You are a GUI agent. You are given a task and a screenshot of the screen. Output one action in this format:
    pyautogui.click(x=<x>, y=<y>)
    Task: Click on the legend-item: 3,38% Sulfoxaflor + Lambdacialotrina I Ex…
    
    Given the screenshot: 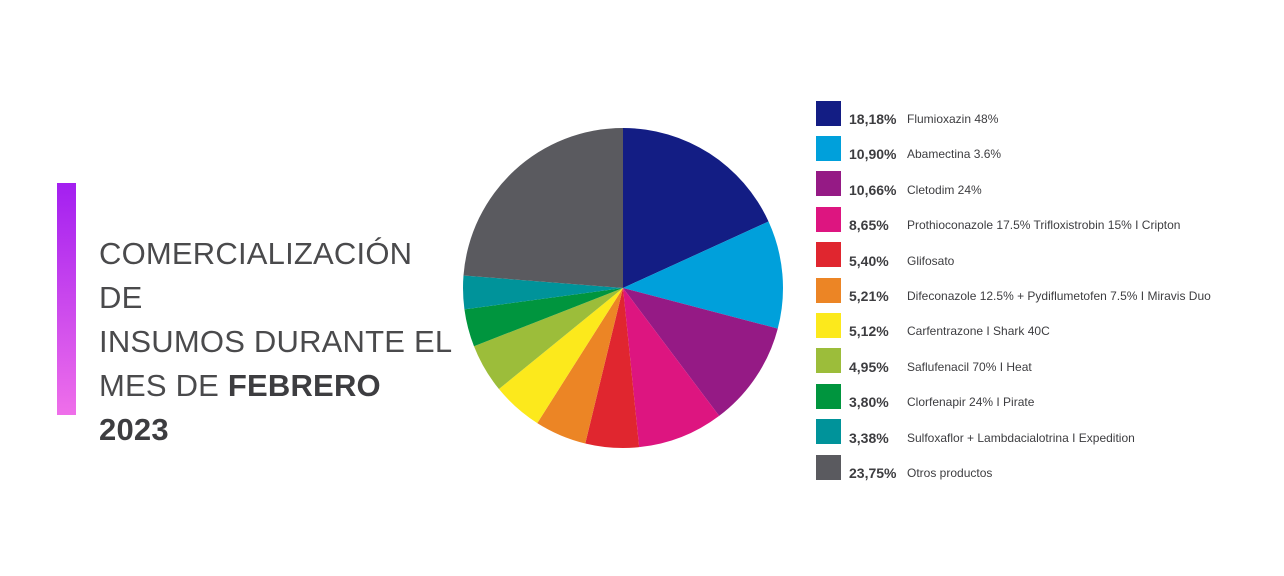 What is the action you would take?
    pyautogui.click(x=1046, y=432)
    